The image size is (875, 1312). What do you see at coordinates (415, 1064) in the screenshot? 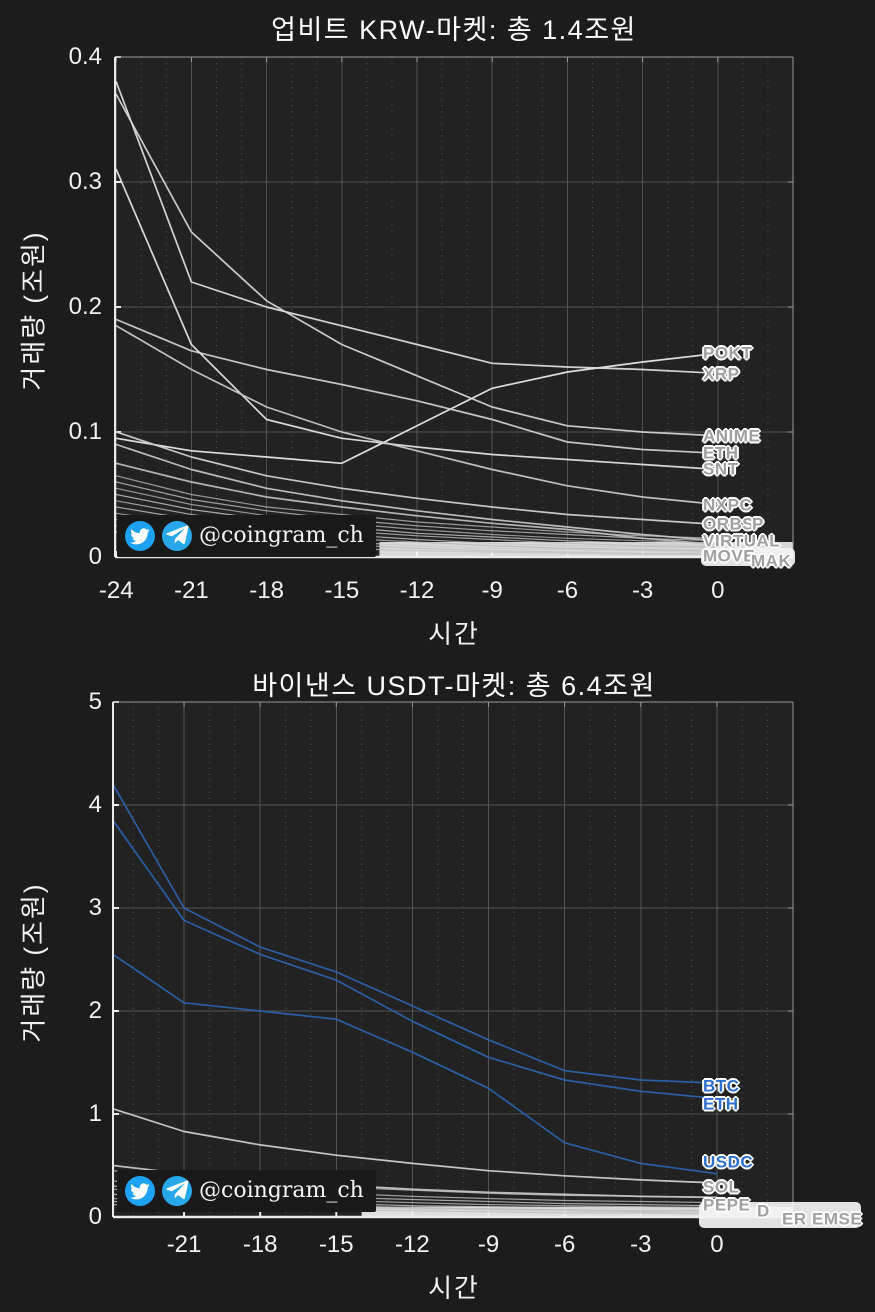
I see `series-line-USDC` at bounding box center [415, 1064].